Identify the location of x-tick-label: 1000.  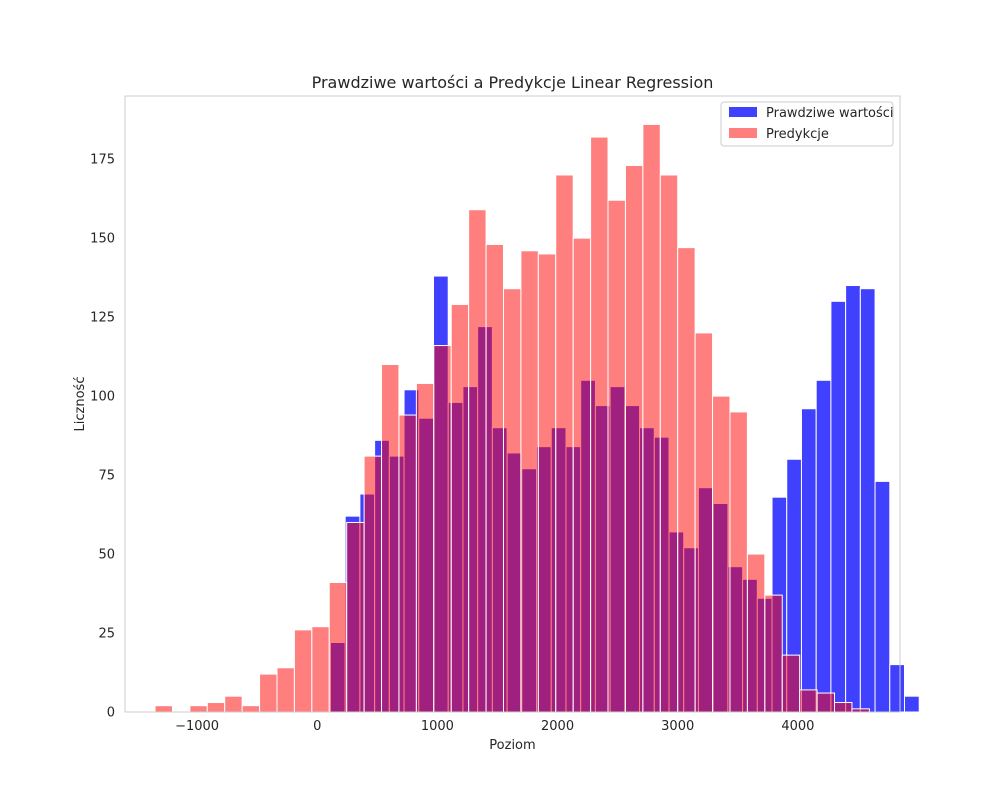
(437, 726).